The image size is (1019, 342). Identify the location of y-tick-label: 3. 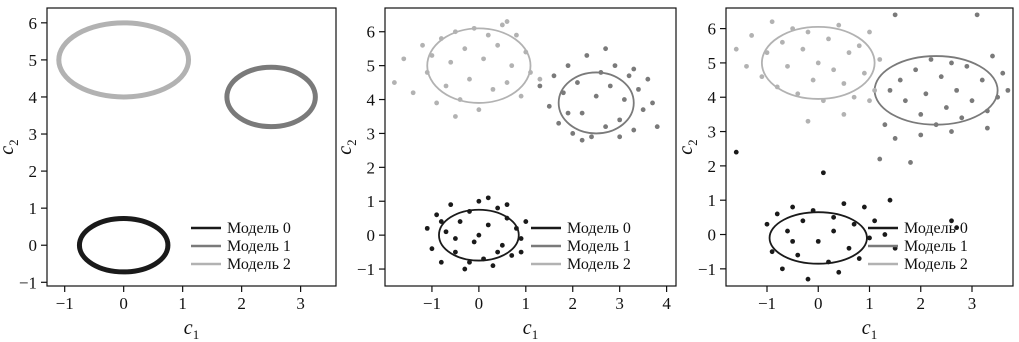
(33, 134).